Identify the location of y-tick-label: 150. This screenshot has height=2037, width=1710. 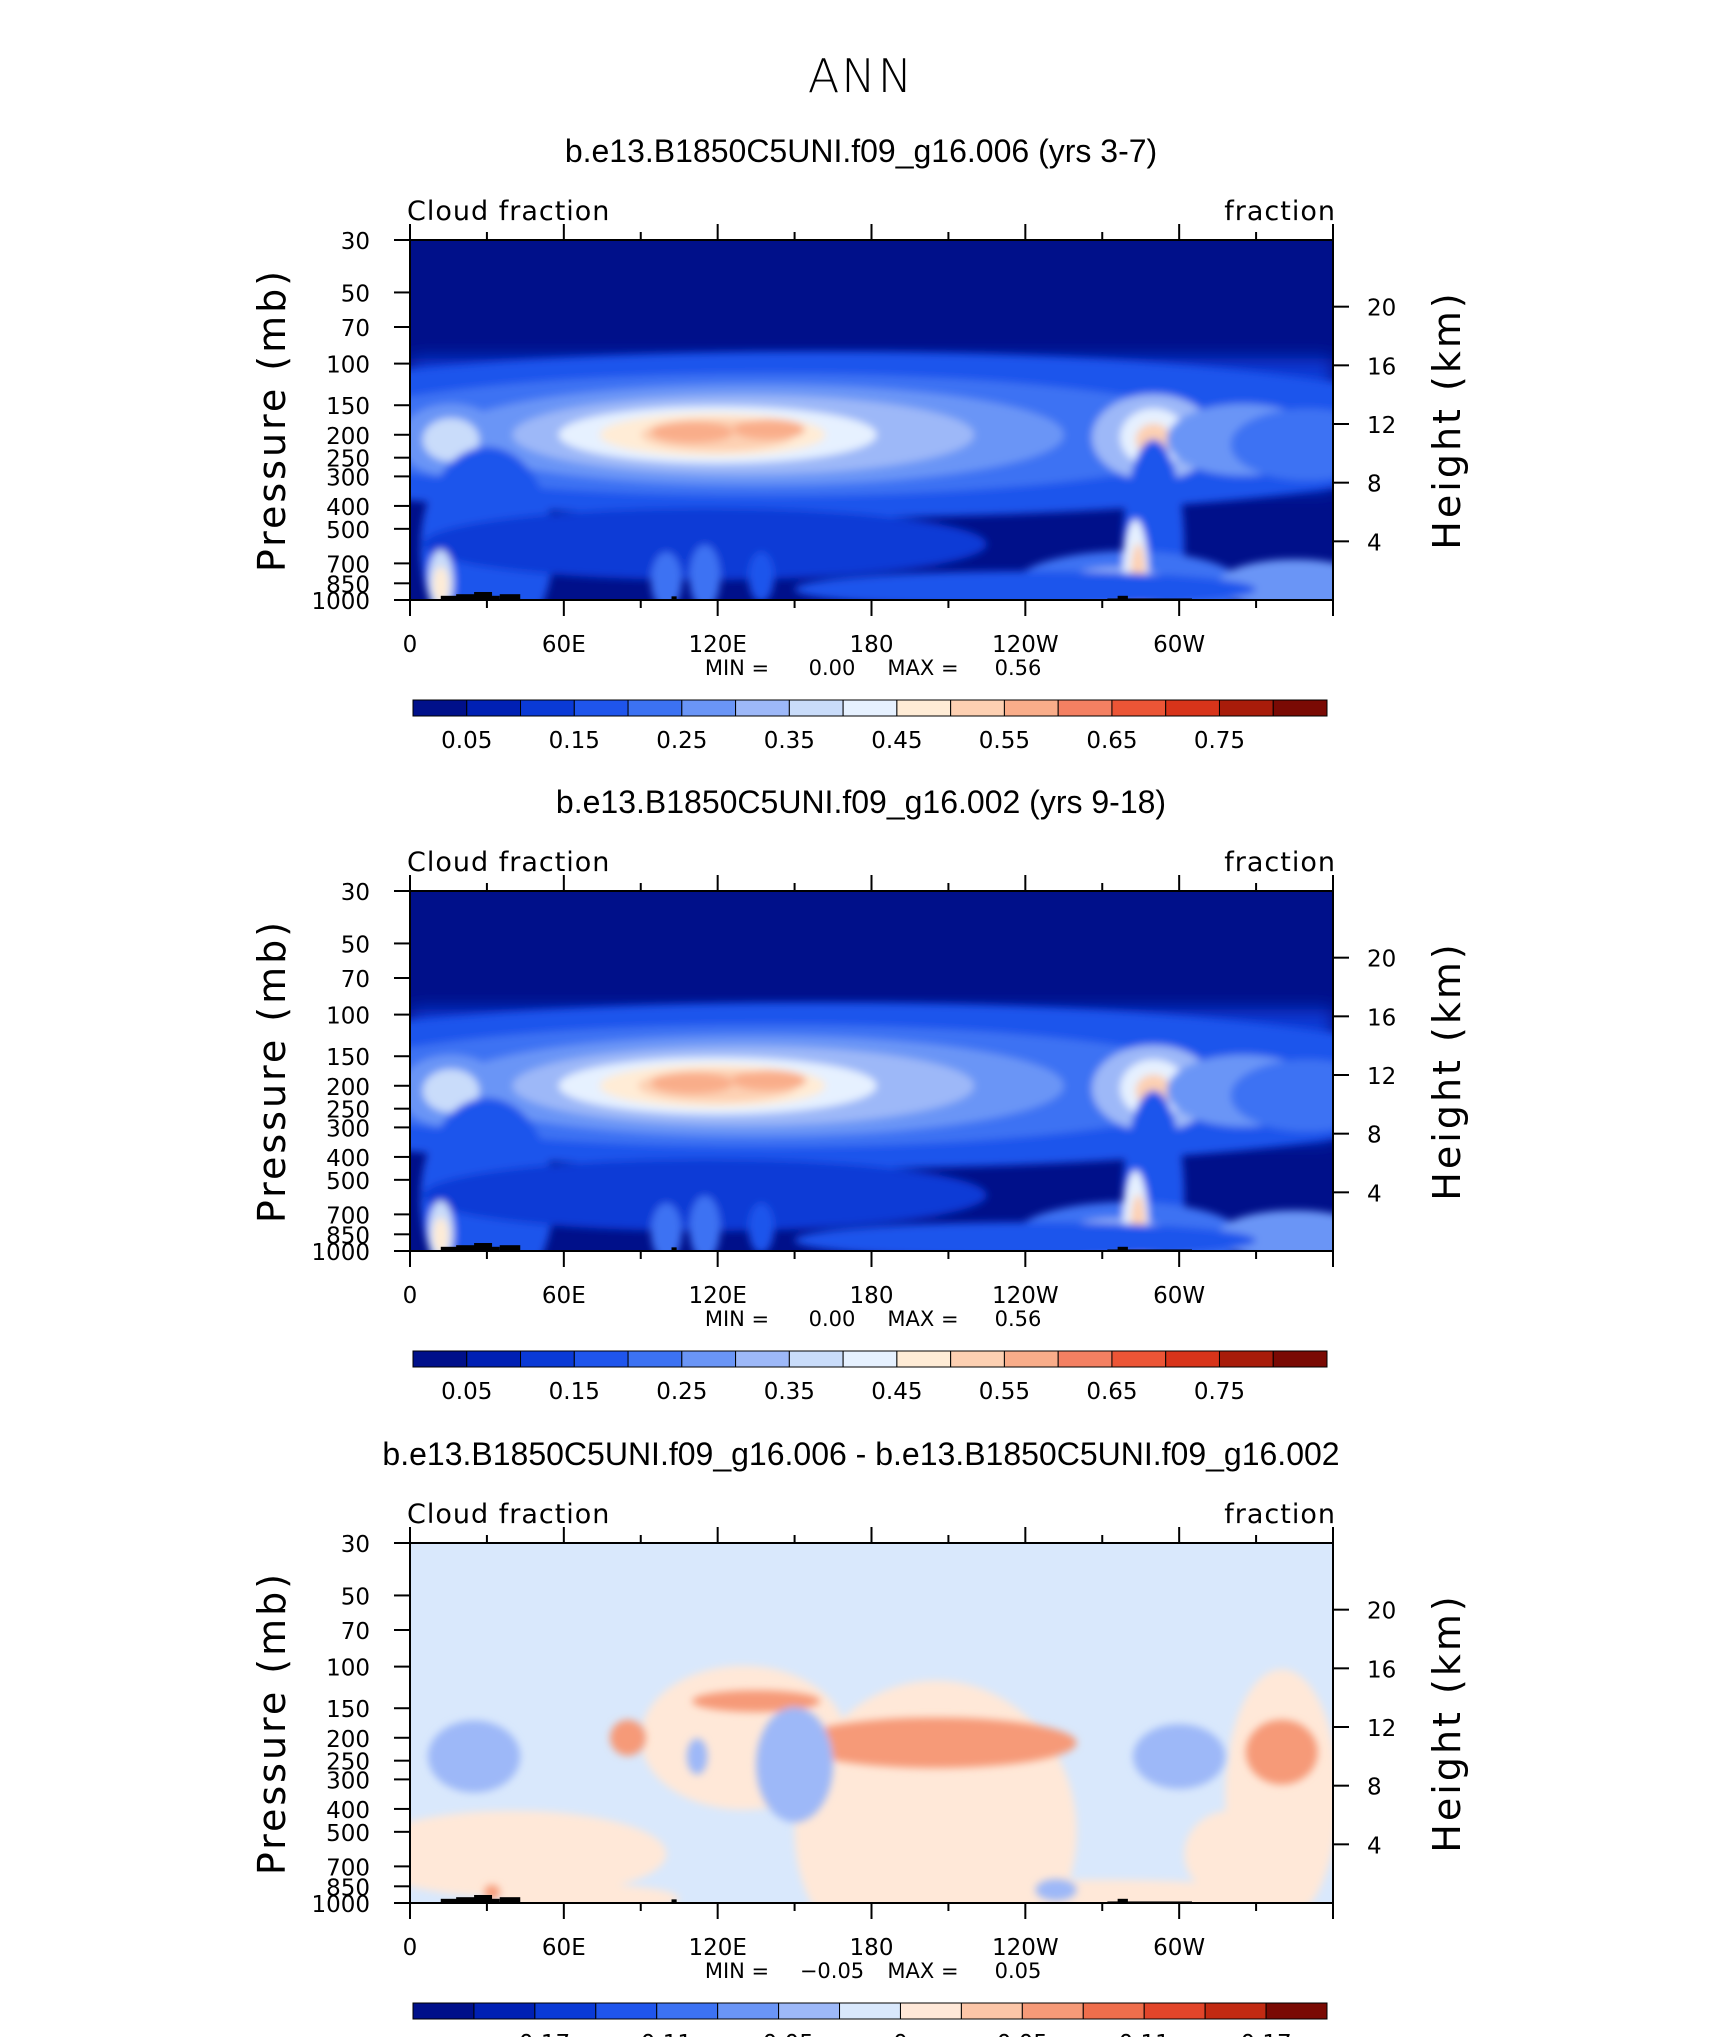
(348, 407).